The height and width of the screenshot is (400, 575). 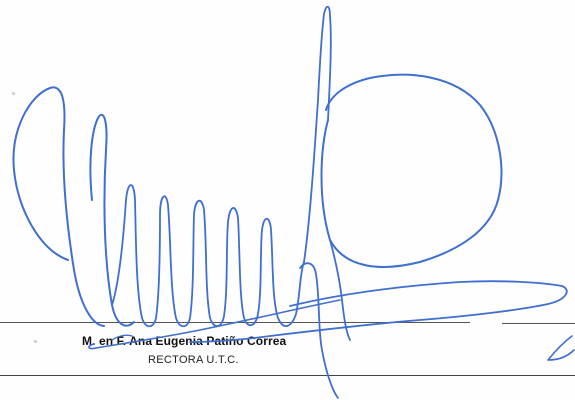 I want to click on signer-name: M. en F. Ana Eugenia Patiño Correa, so click(x=184, y=341).